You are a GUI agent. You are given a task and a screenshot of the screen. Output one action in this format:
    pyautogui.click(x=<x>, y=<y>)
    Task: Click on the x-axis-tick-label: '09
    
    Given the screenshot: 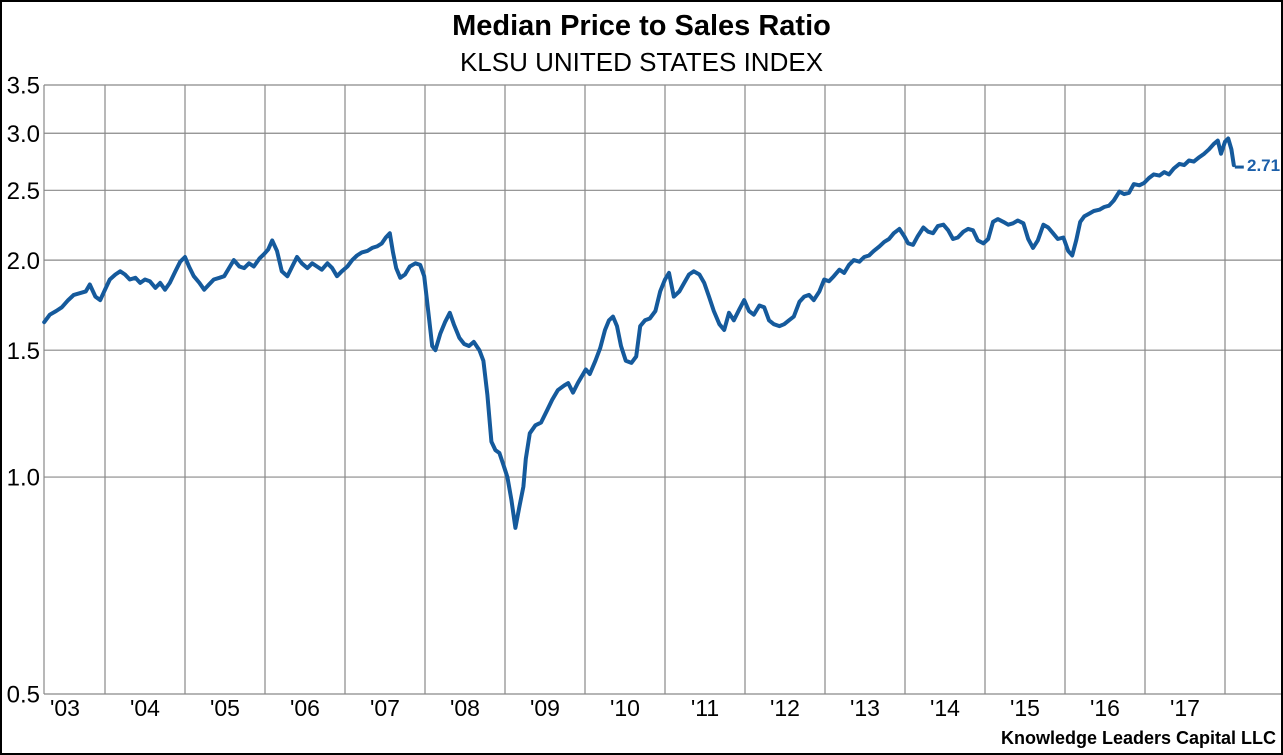 What is the action you would take?
    pyautogui.click(x=545, y=708)
    